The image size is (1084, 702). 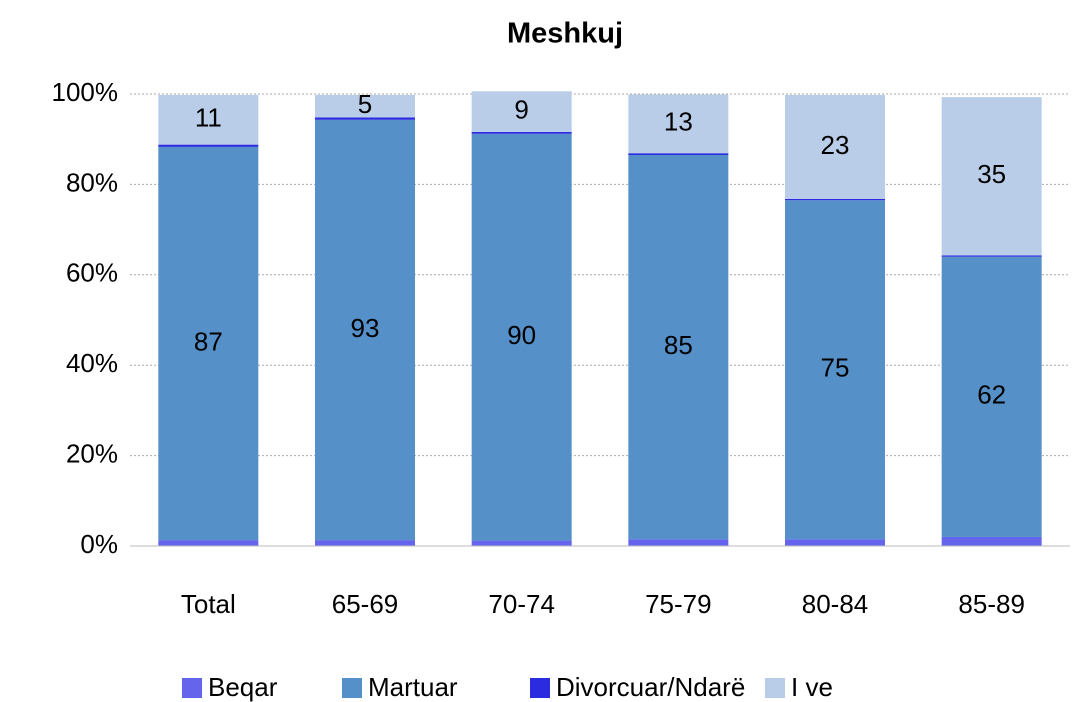 I want to click on data-label: 35, so click(x=991, y=174).